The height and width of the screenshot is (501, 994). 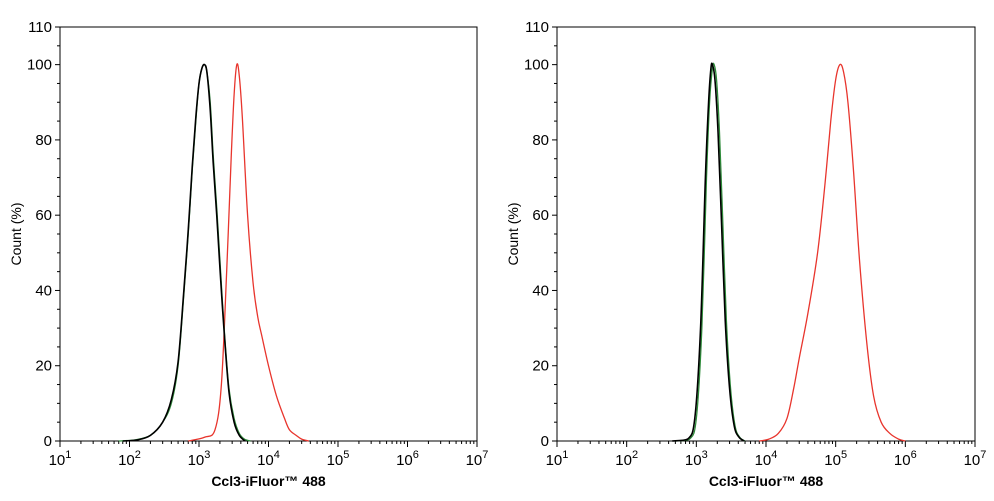 I want to click on left-x-tick-label: 10⁴, so click(x=268, y=459).